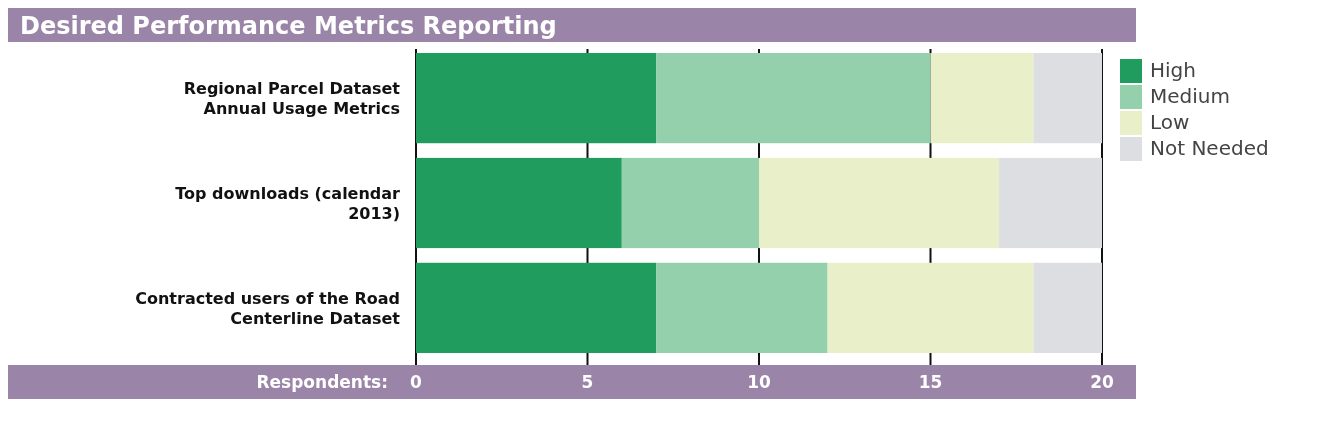 The height and width of the screenshot is (425, 1333). I want to click on x-tick-label: 0, so click(416, 382).